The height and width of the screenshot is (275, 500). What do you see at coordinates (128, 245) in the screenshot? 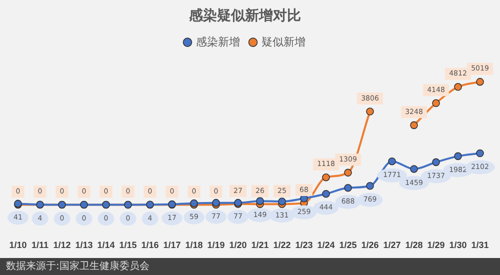
I see `x-tick-label: 1/15` at bounding box center [128, 245].